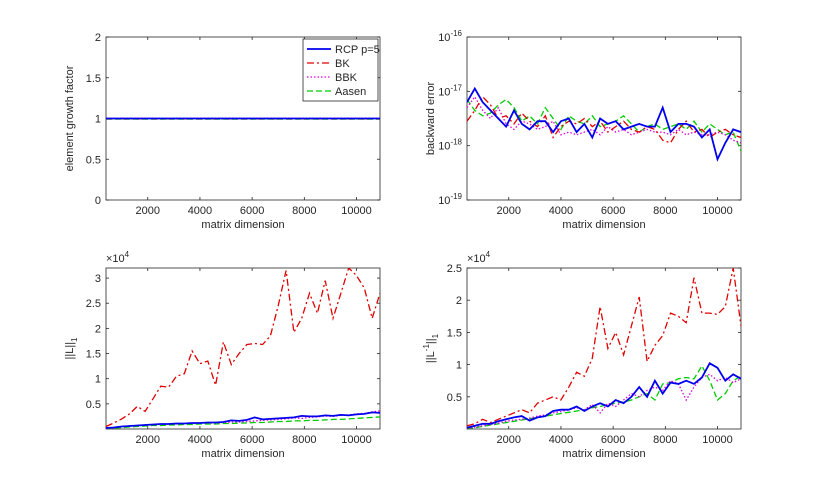 The height and width of the screenshot is (482, 817). I want to click on y-tick-label: 0, so click(98, 201).